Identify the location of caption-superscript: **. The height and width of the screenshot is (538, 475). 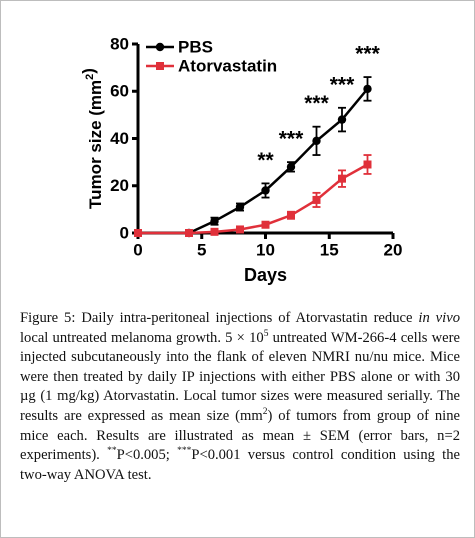
(112, 451).